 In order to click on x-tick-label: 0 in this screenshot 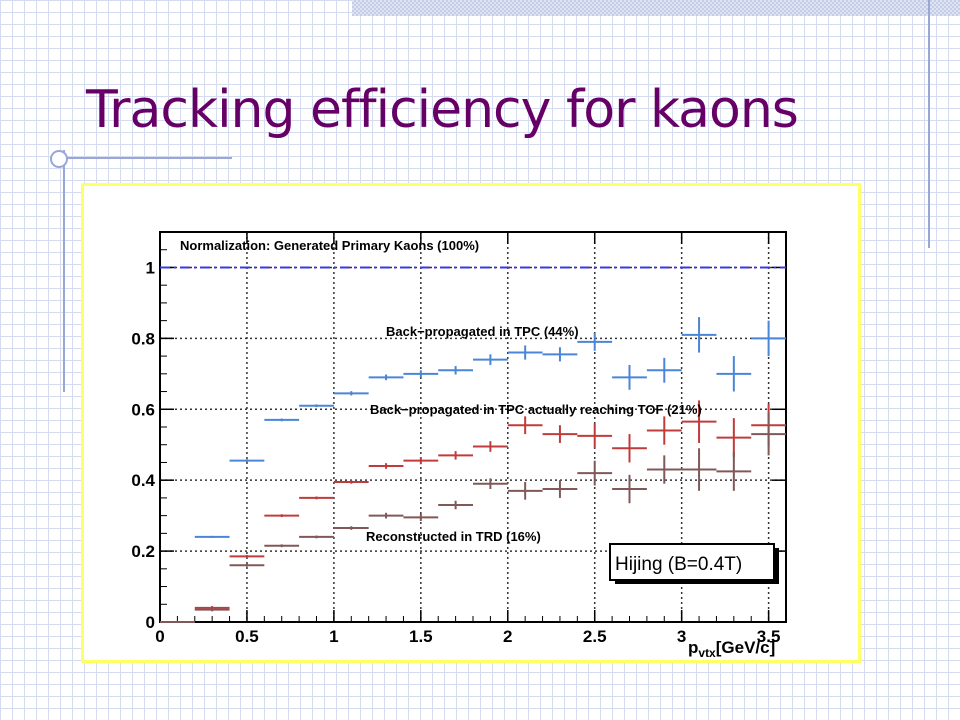, I will do `click(159, 636)`.